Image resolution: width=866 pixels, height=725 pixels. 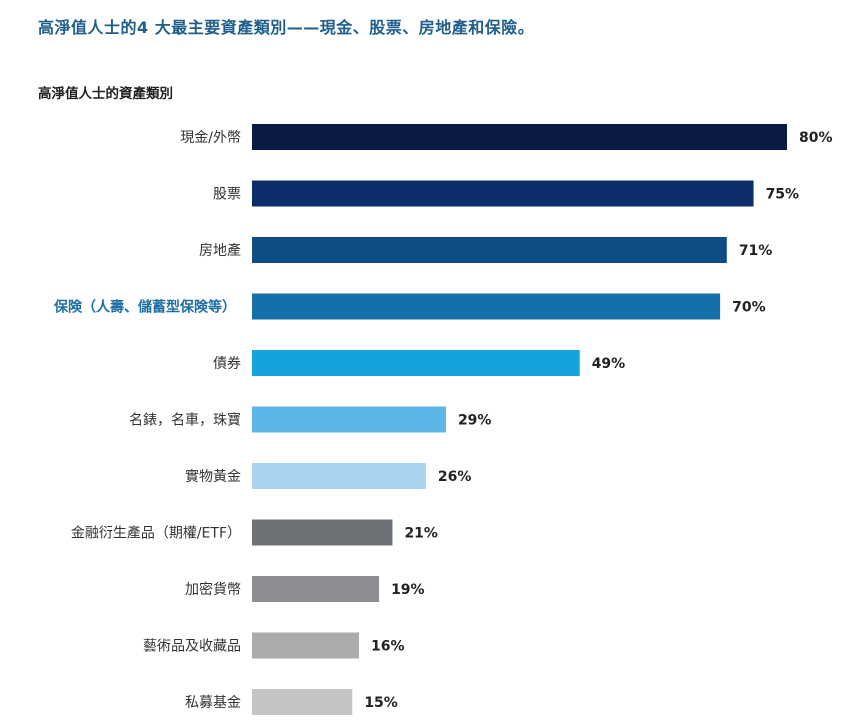 I want to click on chart-title: 高淨值人士的資產類別, so click(x=105, y=94).